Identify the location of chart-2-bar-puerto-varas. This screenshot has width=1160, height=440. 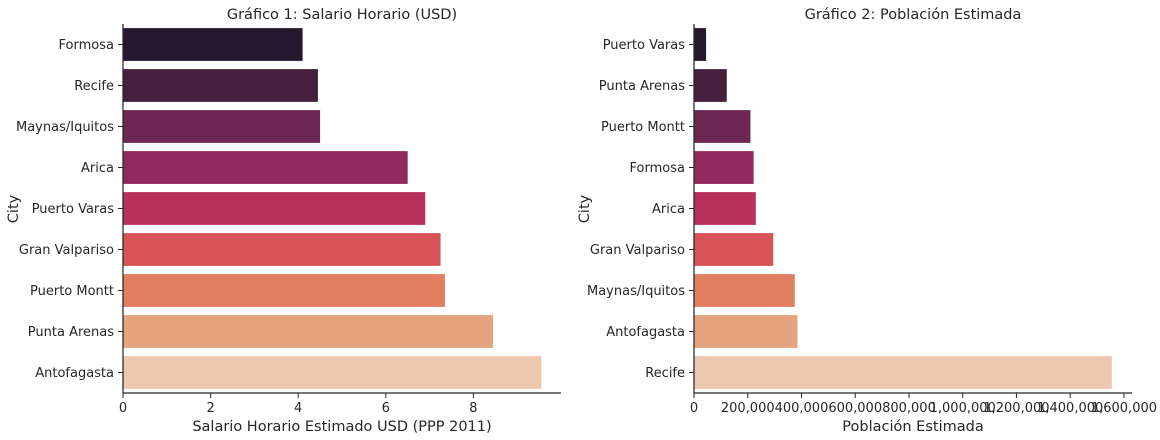
(700, 44).